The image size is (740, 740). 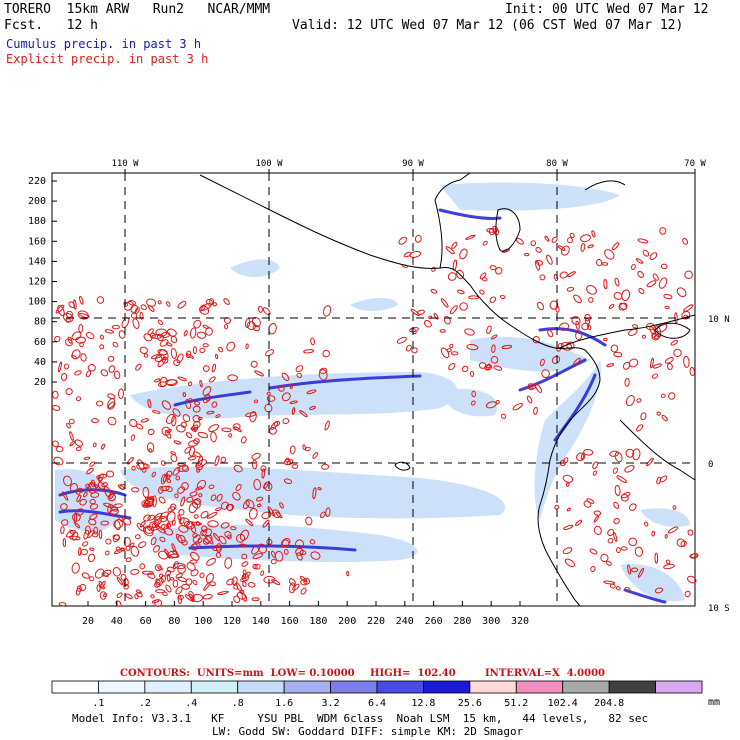 What do you see at coordinates (37, 221) in the screenshot?
I see `y-tick-label: 180` at bounding box center [37, 221].